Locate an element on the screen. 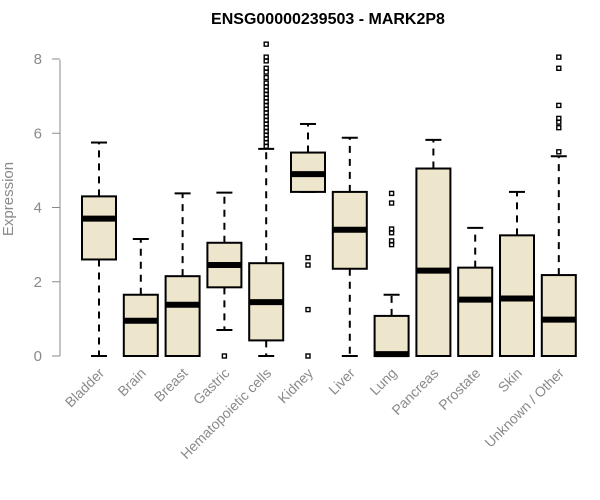 The width and height of the screenshot is (600, 500). box-brain is located at coordinates (140, 297).